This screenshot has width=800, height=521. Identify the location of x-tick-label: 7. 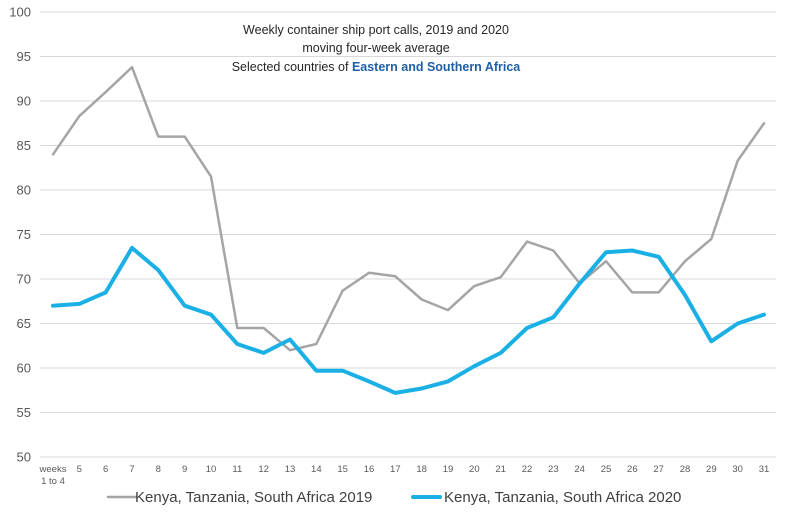
(131, 469).